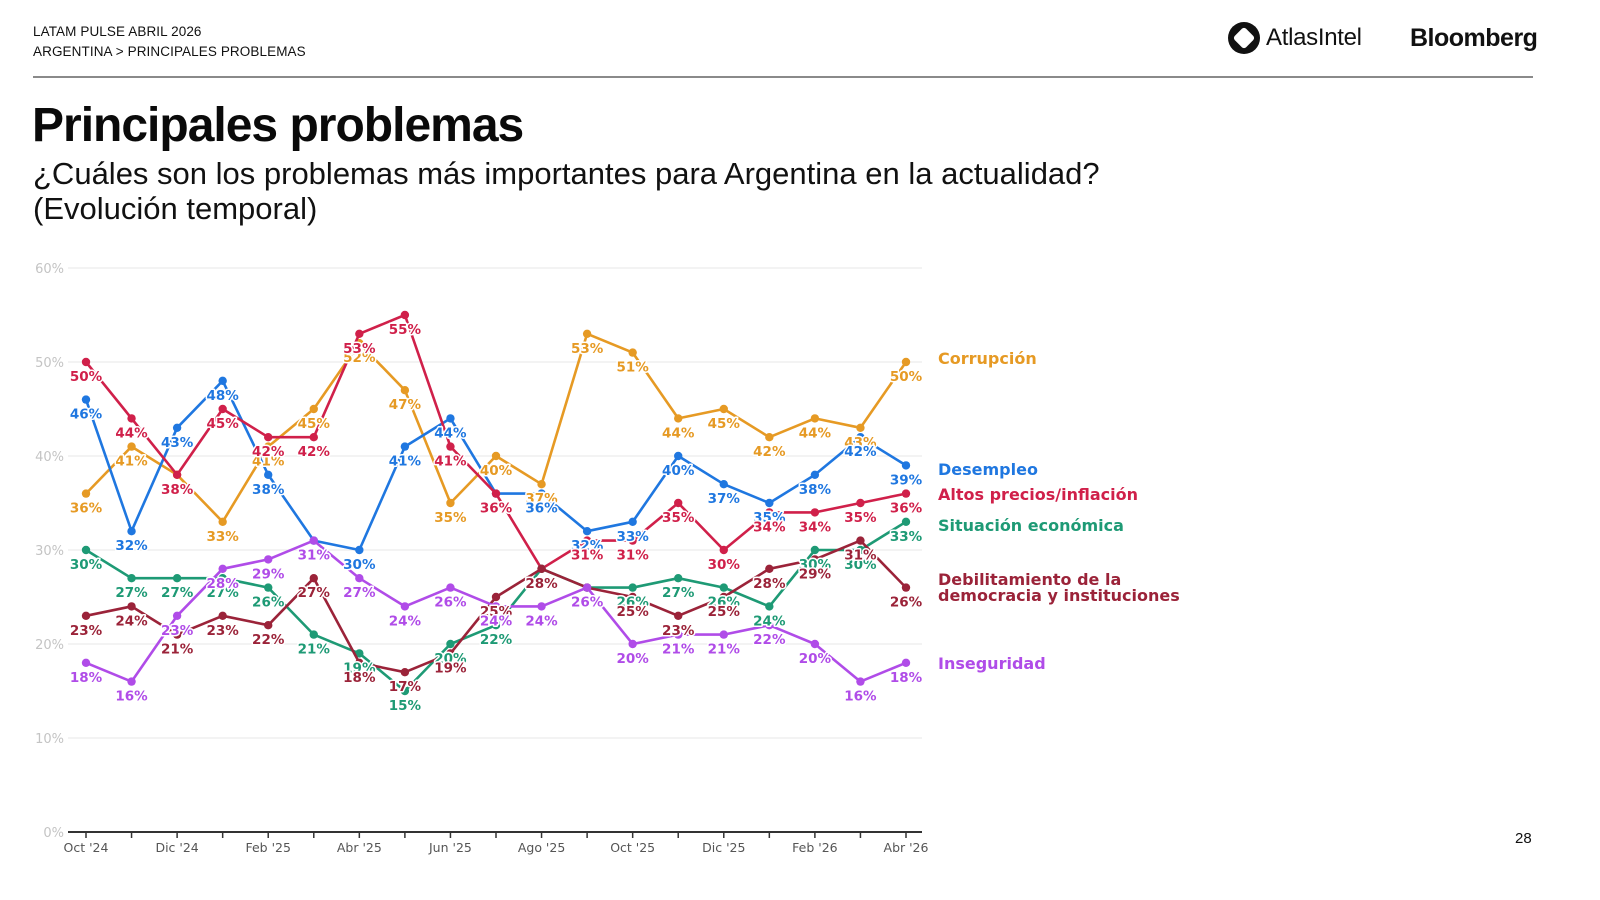 This screenshot has width=1600, height=900. Describe the element at coordinates (906, 847) in the screenshot. I see `x-tick-label: Abr '26` at that location.